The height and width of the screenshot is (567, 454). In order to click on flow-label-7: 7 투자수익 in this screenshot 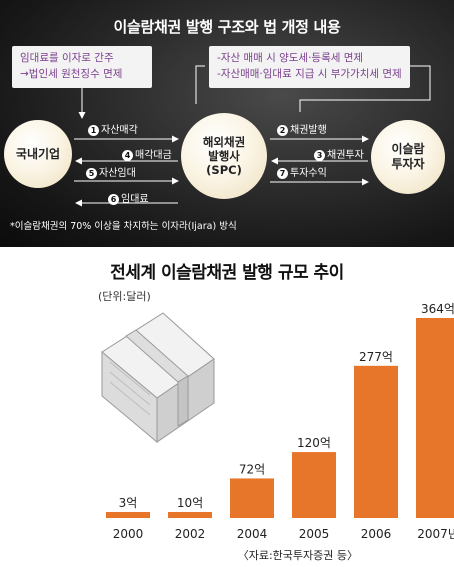, I will do `click(302, 171)`.